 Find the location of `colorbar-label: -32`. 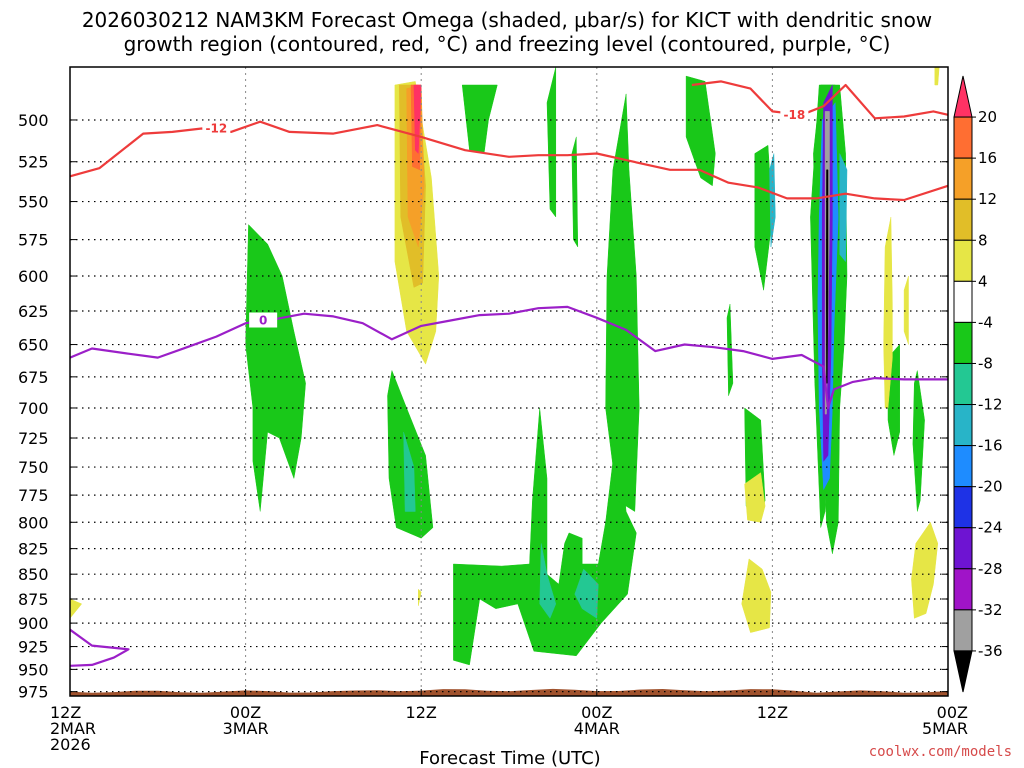

colorbar-label: -32 is located at coordinates (990, 610).